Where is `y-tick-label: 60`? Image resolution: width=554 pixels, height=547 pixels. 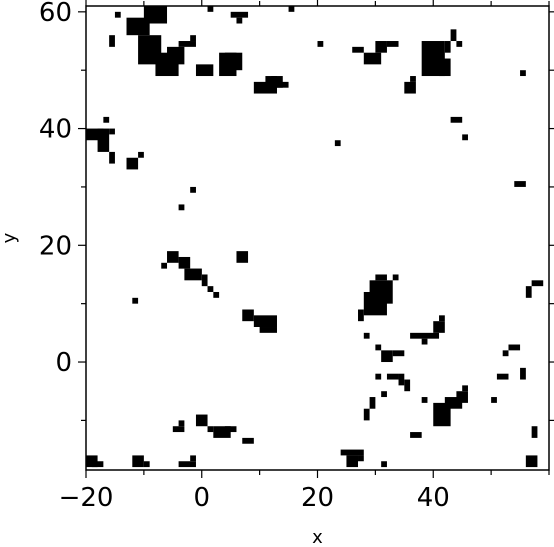 y-tick-label: 60 is located at coordinates (55, 14).